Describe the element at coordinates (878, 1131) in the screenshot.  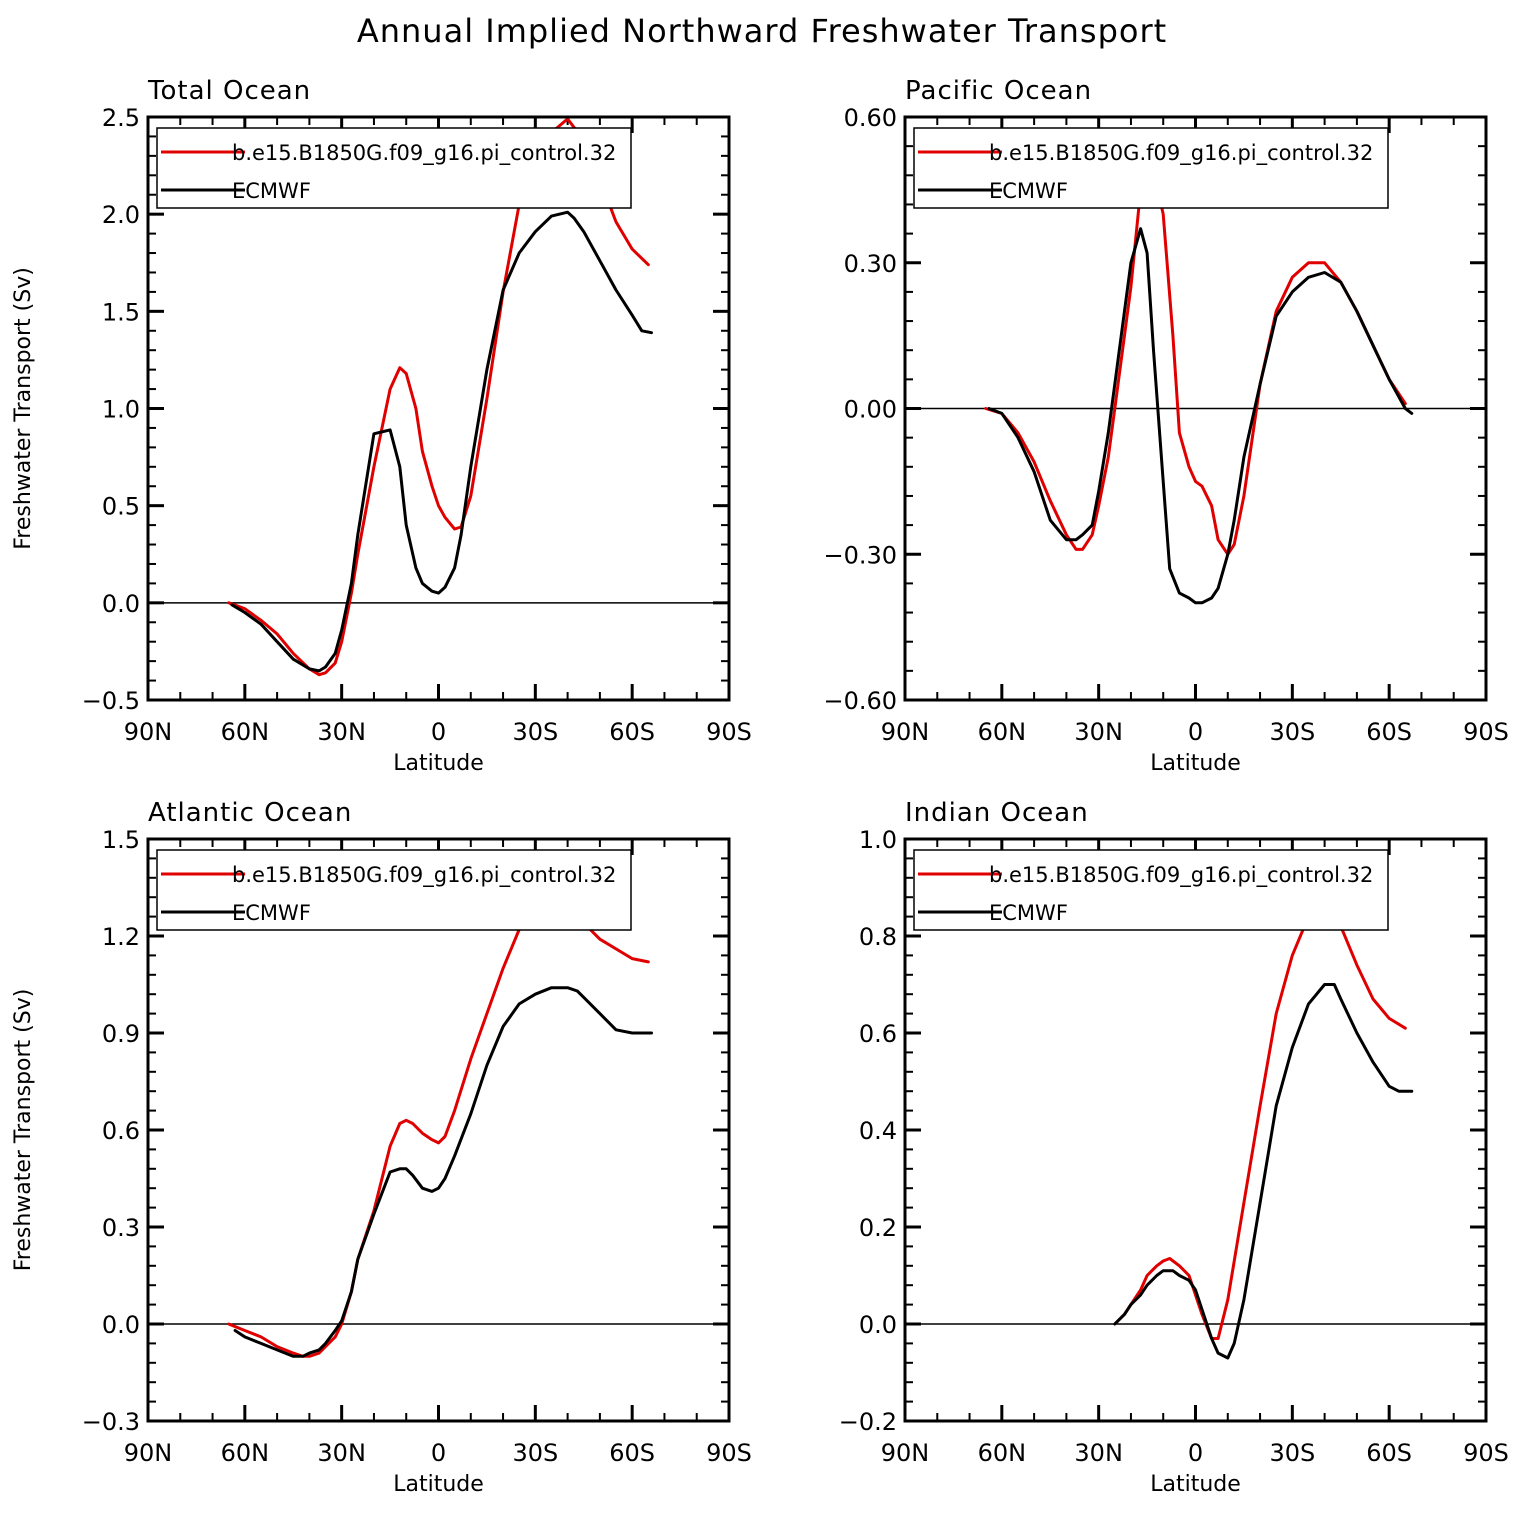
I see `y-tick-label: 0.4` at that location.